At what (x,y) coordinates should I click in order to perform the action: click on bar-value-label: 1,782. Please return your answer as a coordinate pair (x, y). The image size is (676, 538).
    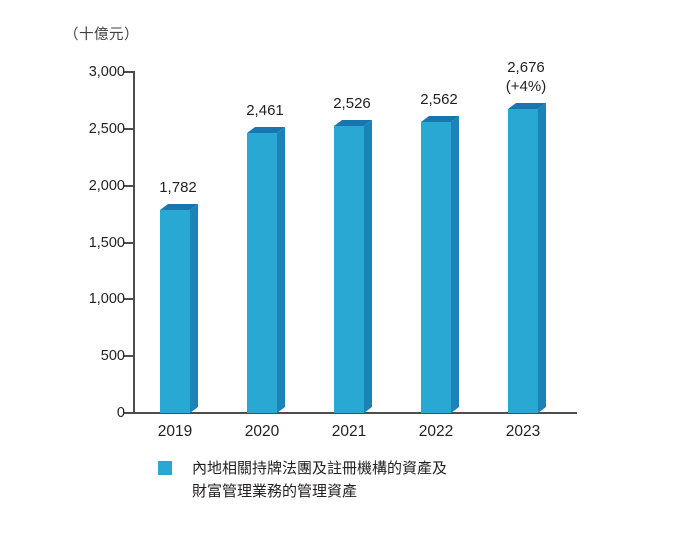
    Looking at the image, I should click on (178, 187).